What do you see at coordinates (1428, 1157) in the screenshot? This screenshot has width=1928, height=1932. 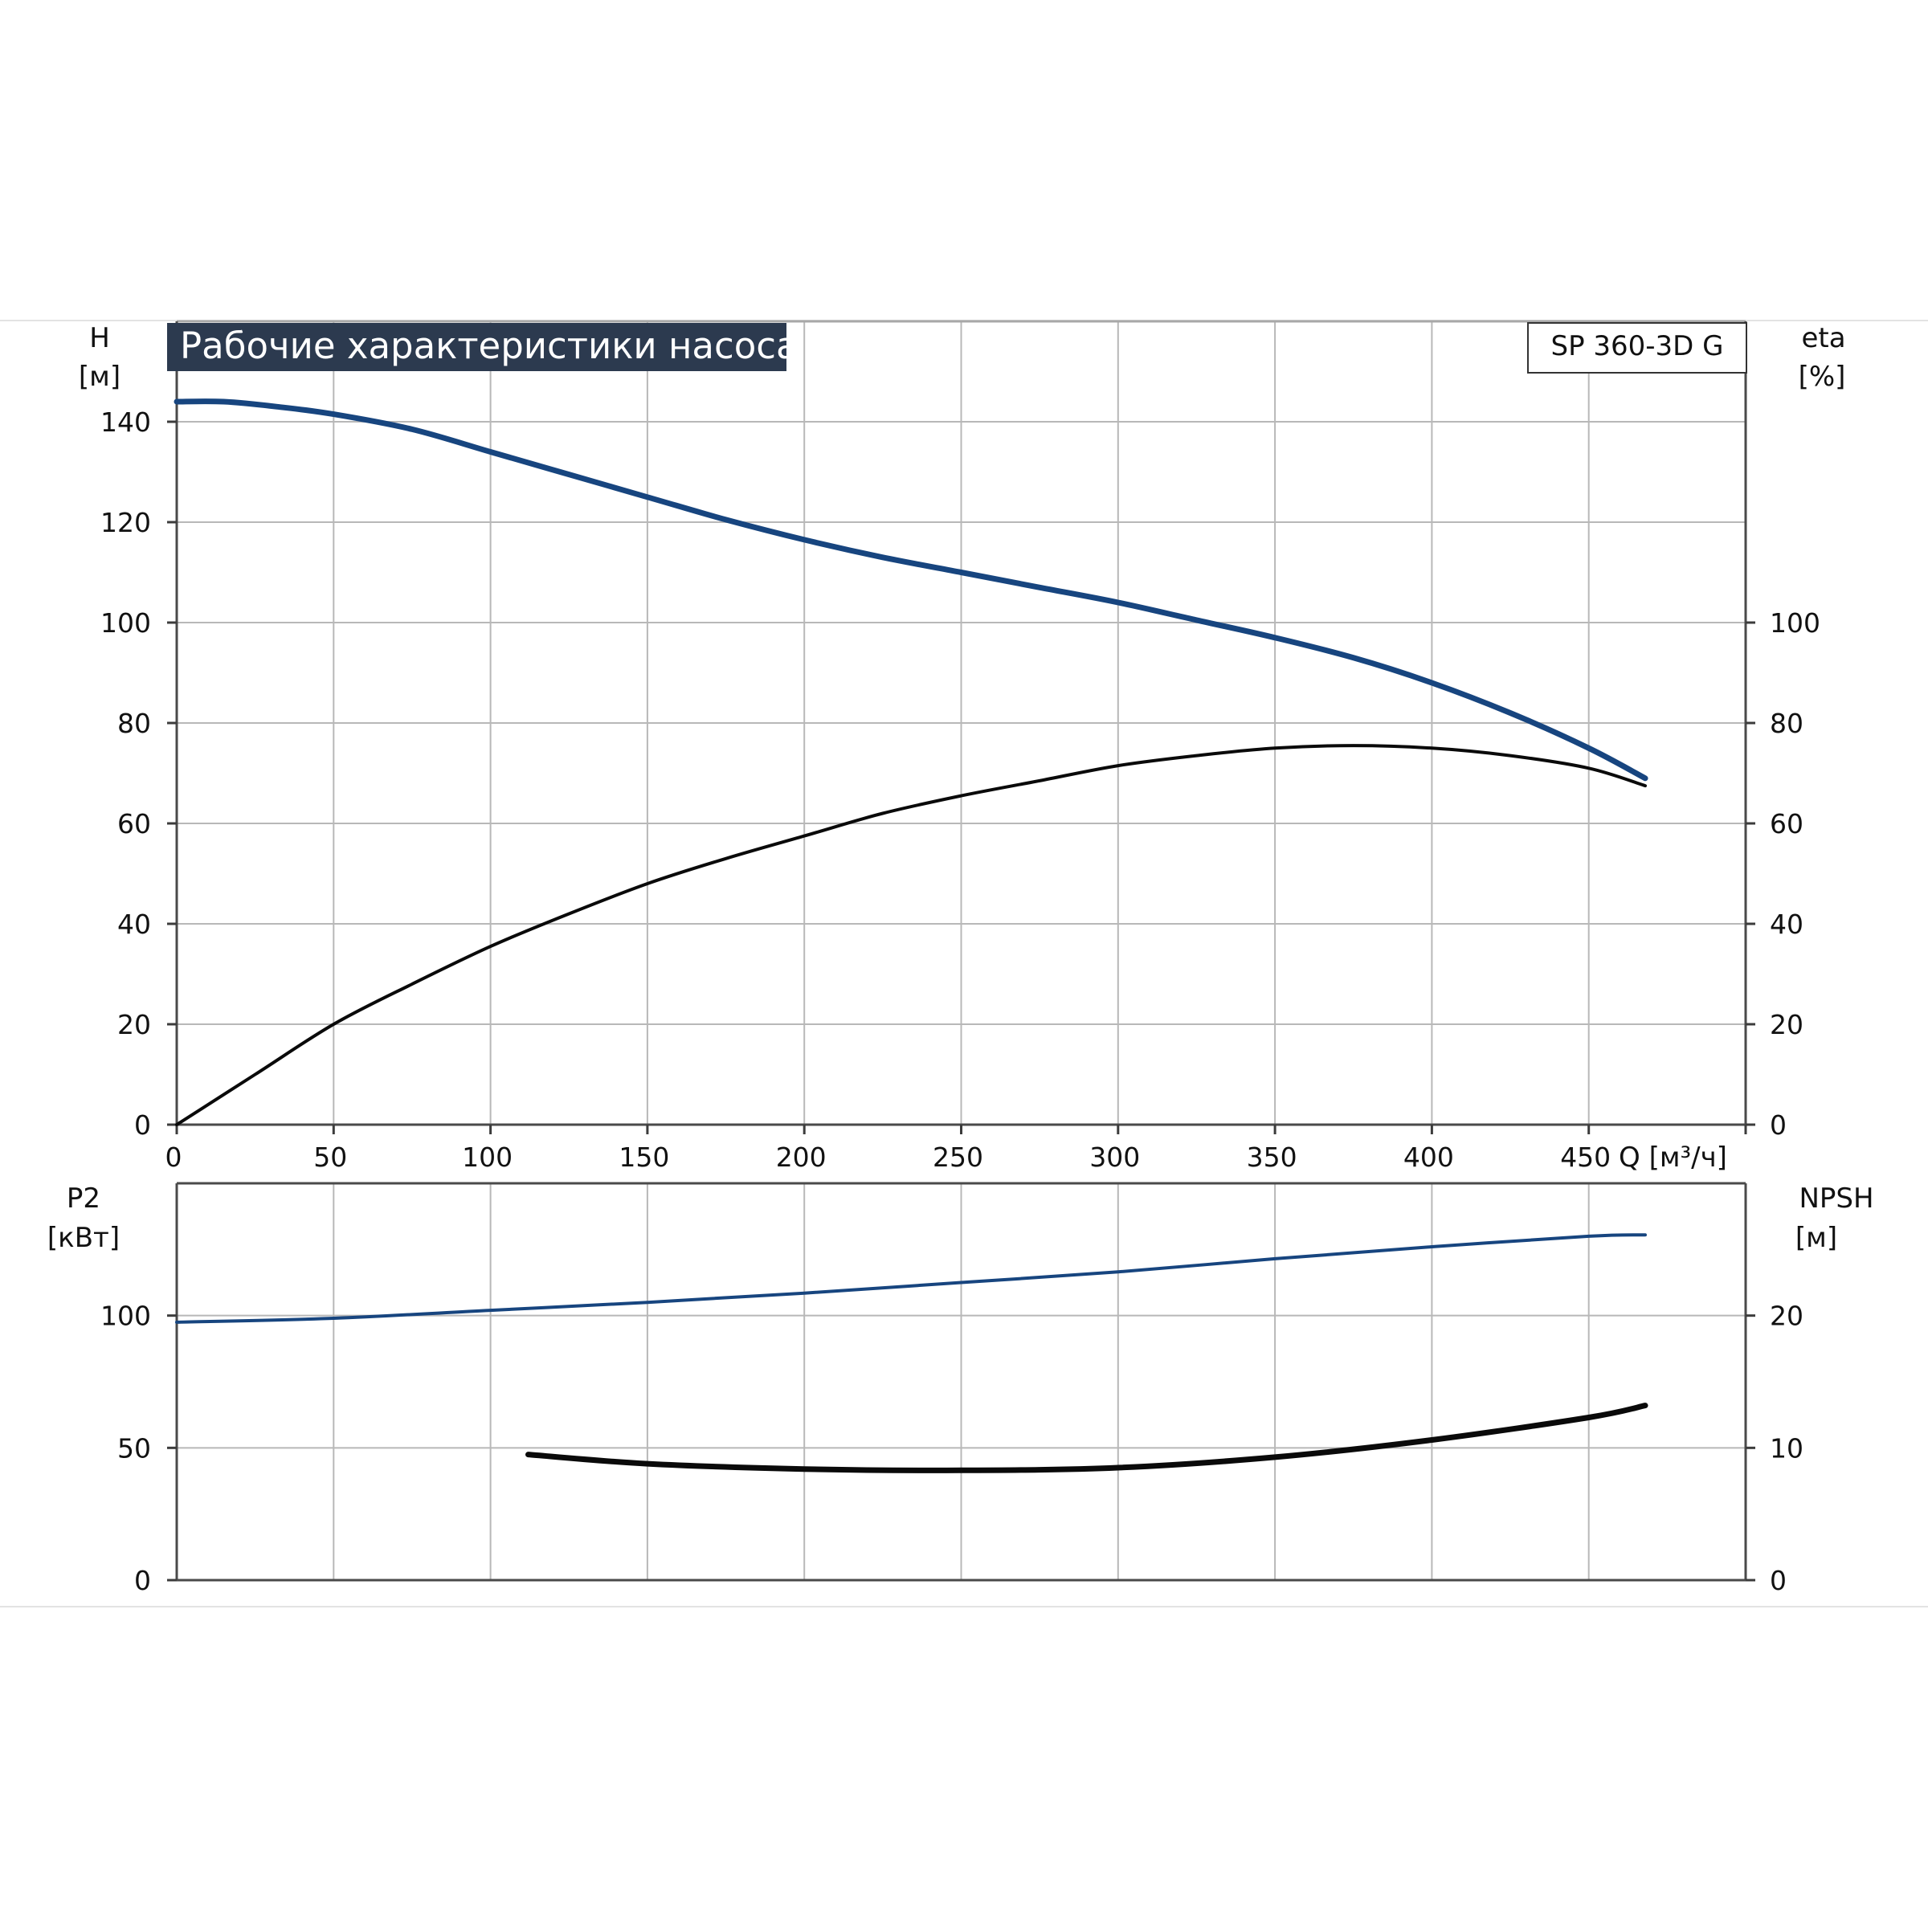 I see `q-tick-label: 400` at bounding box center [1428, 1157].